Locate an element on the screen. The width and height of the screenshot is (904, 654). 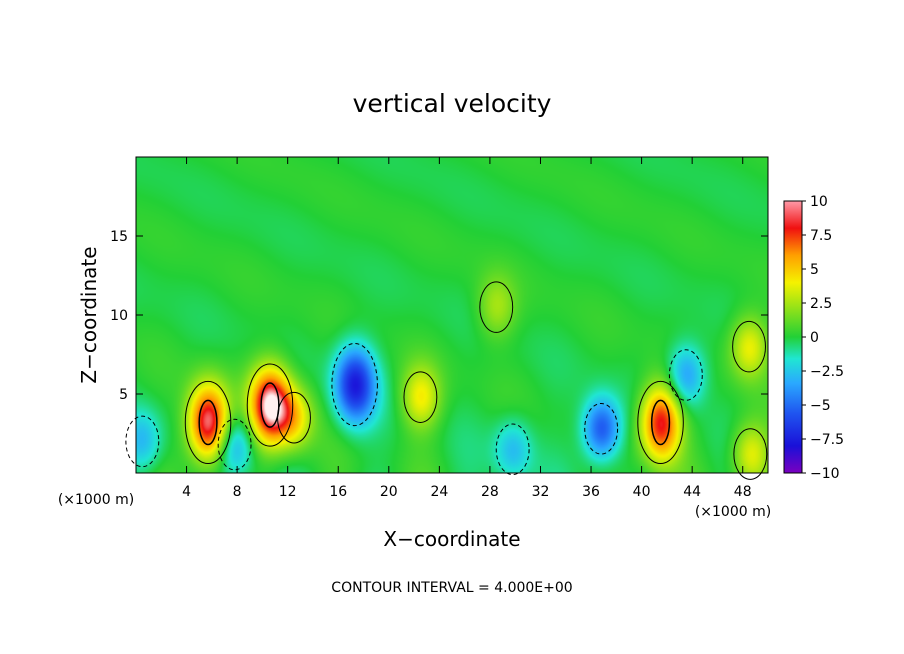
x-tick-label: 16 is located at coordinates (338, 492).